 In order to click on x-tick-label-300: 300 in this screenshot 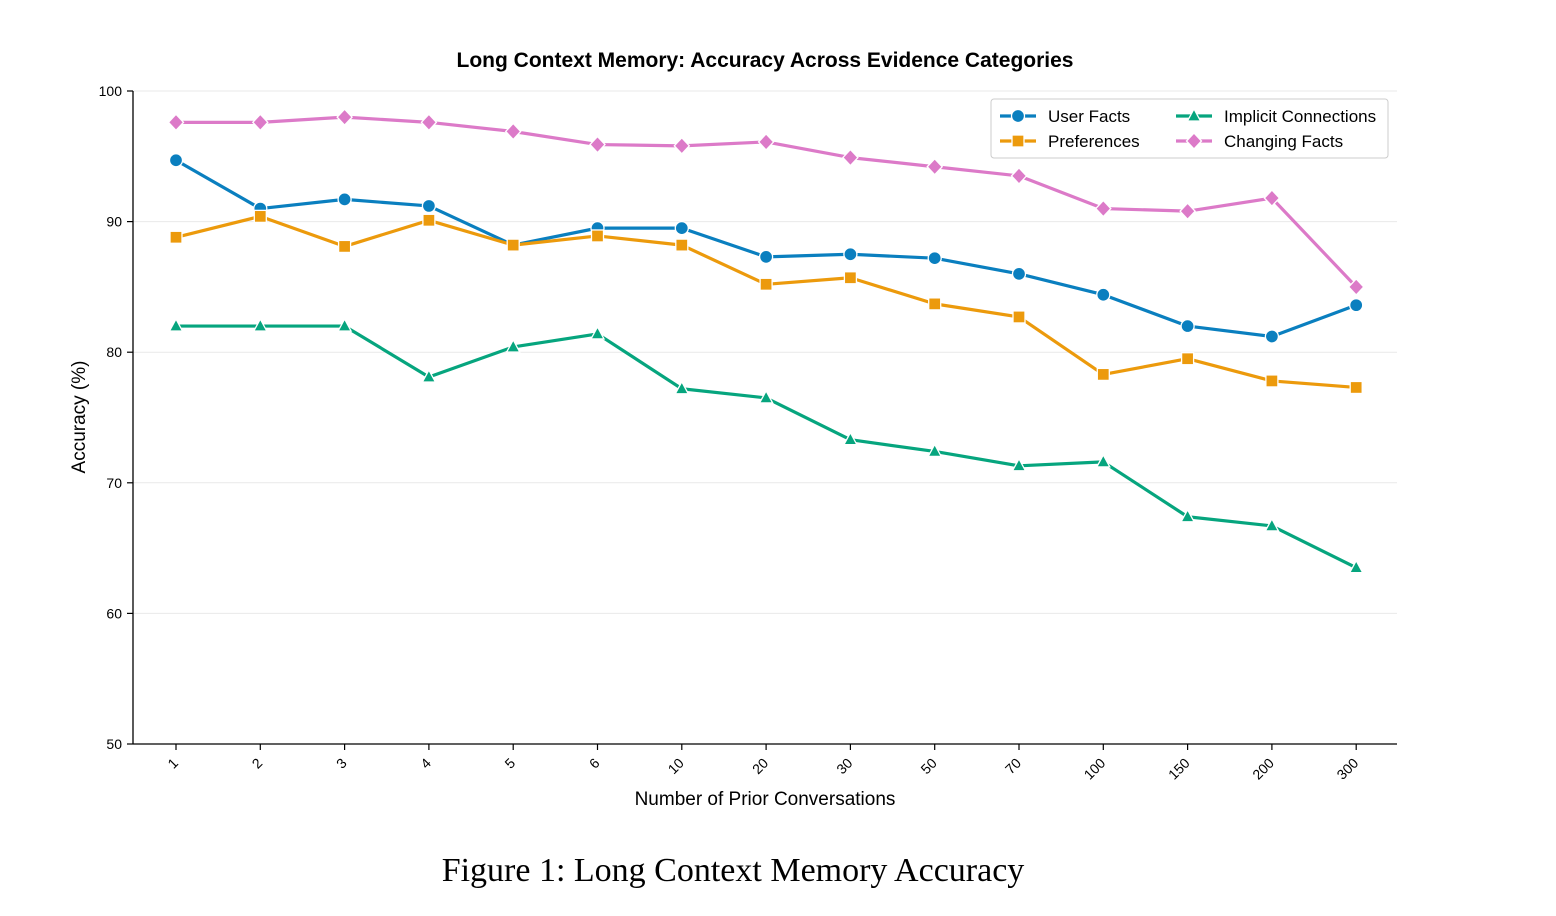, I will do `click(1347, 769)`.